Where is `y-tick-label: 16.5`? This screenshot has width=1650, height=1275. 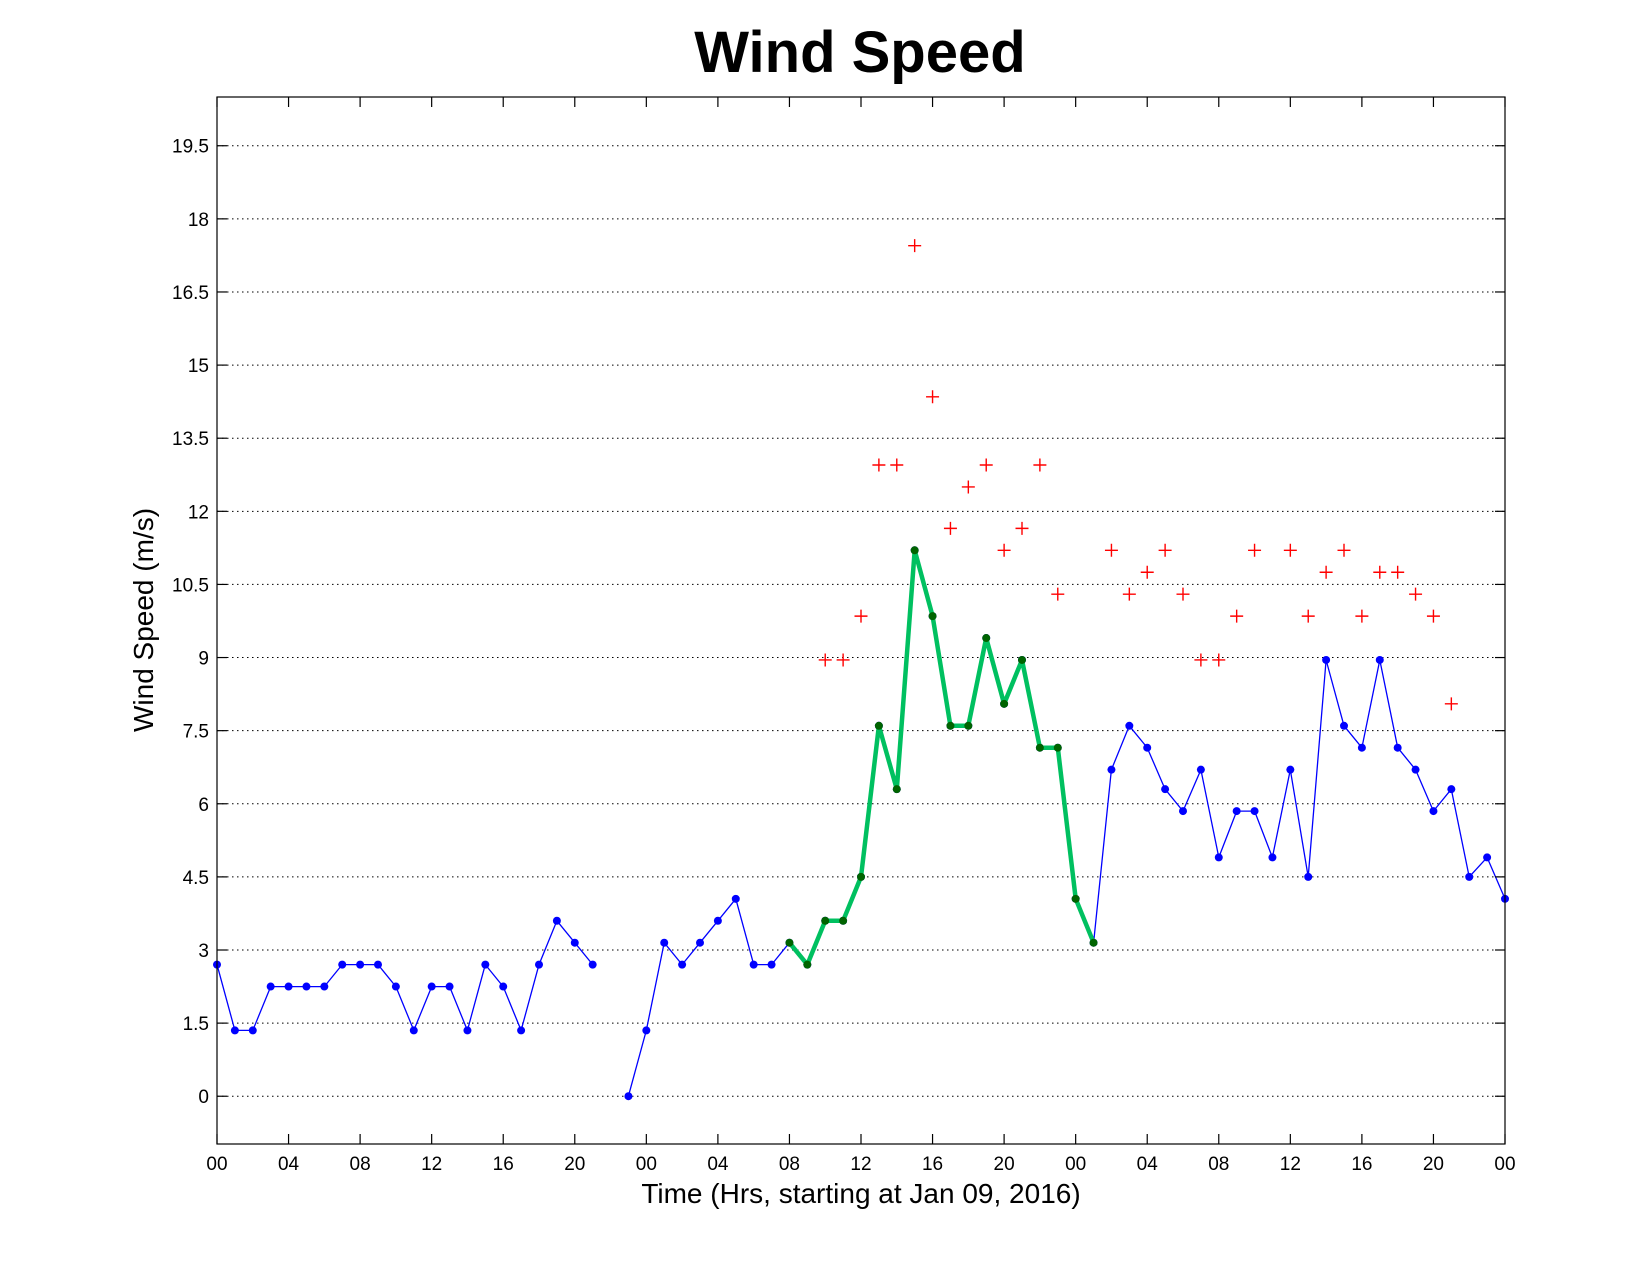 y-tick-label: 16.5 is located at coordinates (190, 293).